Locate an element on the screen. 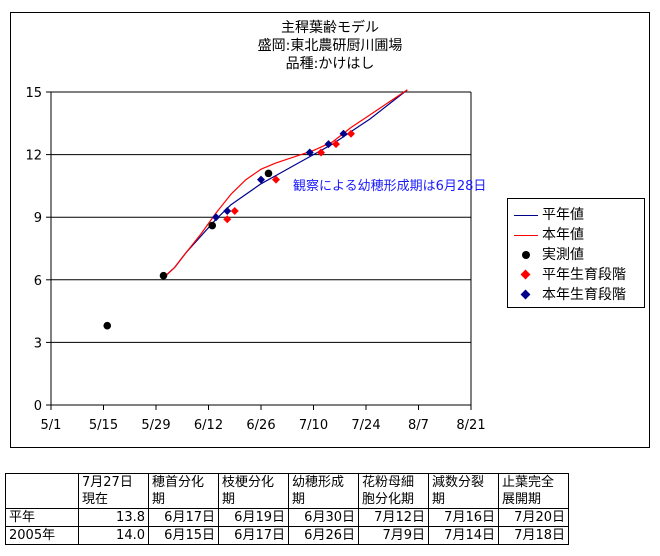 The height and width of the screenshot is (556, 660). x-tick-label: 5/29 is located at coordinates (155, 425).